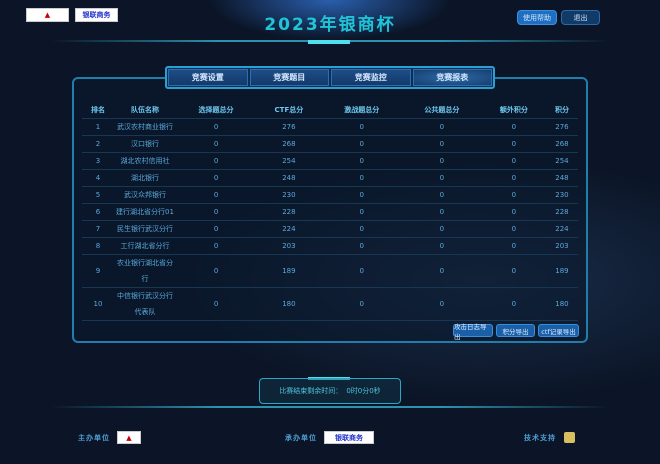 The height and width of the screenshot is (464, 660). What do you see at coordinates (145, 110) in the screenshot?
I see `column-header: 队伍名称` at bounding box center [145, 110].